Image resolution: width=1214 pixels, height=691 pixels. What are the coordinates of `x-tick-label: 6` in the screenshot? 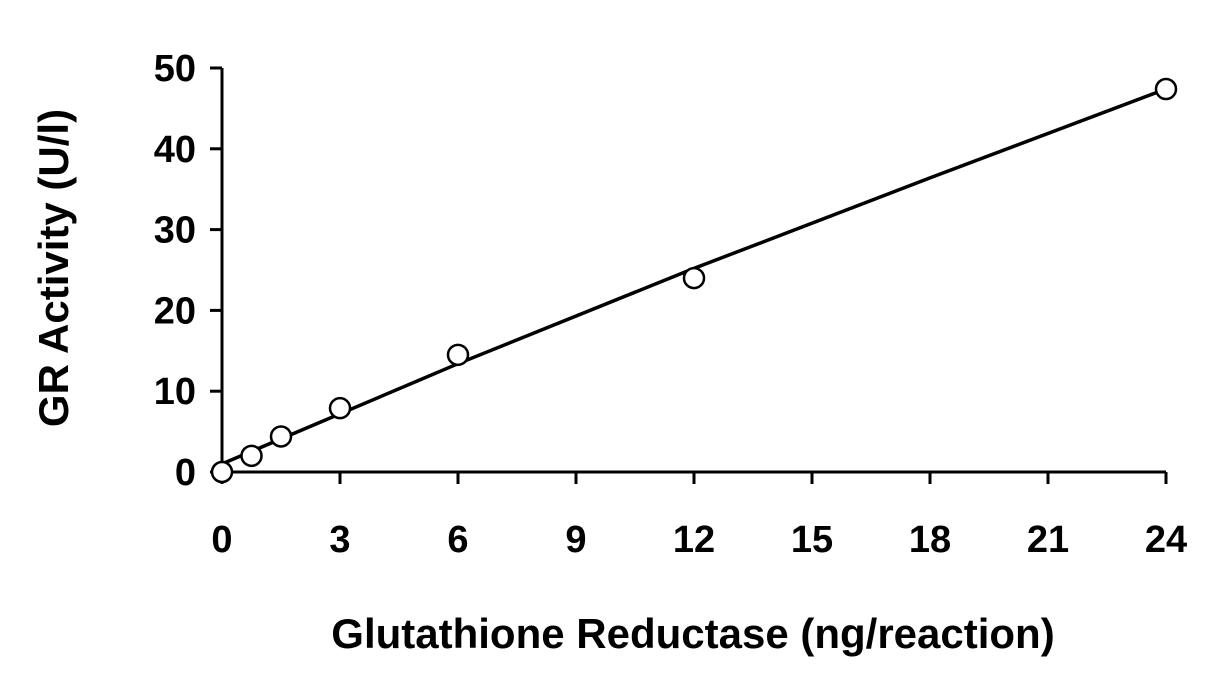 It's located at (457, 540).